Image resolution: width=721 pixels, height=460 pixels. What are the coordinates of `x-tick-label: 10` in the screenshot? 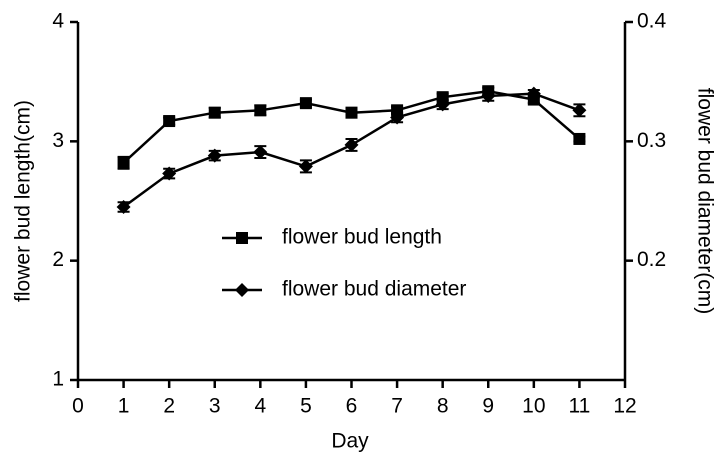 It's located at (533, 406).